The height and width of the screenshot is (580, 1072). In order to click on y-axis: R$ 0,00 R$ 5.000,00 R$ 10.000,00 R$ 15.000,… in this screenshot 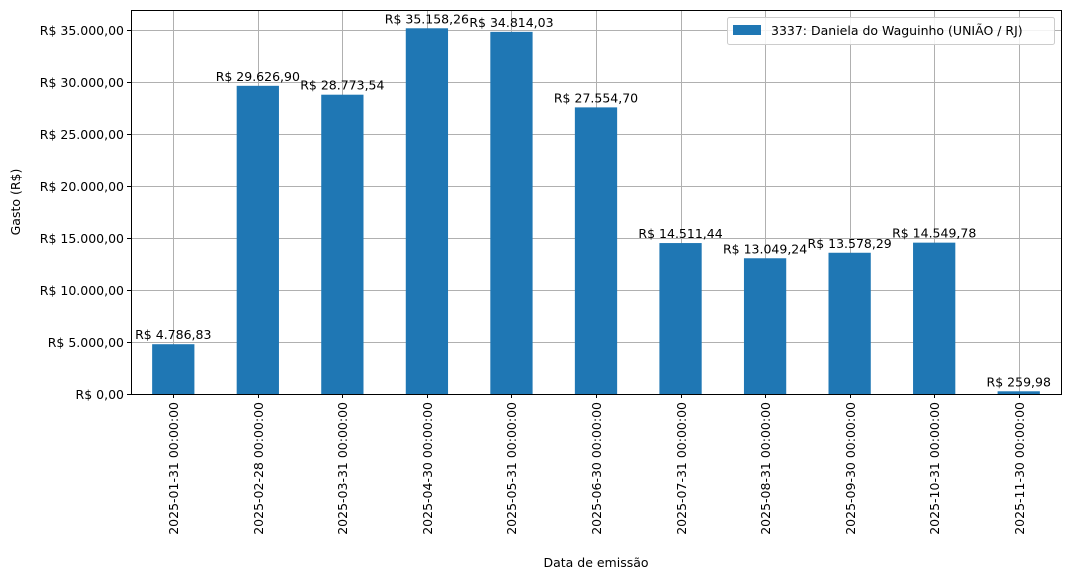, I will do `click(85, 212)`.